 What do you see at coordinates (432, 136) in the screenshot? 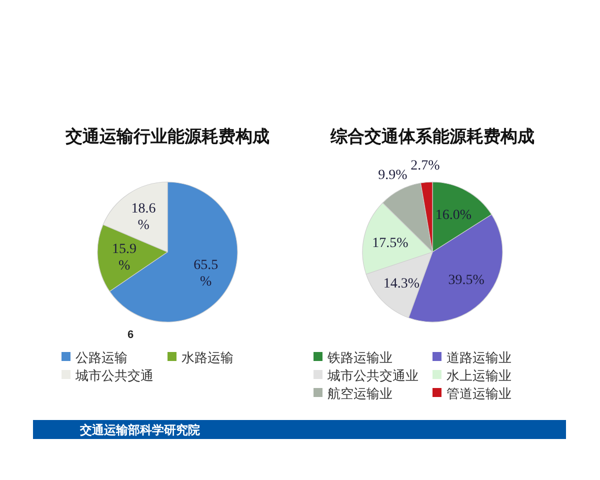
I see `title: 综合交通体系能源耗费构成` at bounding box center [432, 136].